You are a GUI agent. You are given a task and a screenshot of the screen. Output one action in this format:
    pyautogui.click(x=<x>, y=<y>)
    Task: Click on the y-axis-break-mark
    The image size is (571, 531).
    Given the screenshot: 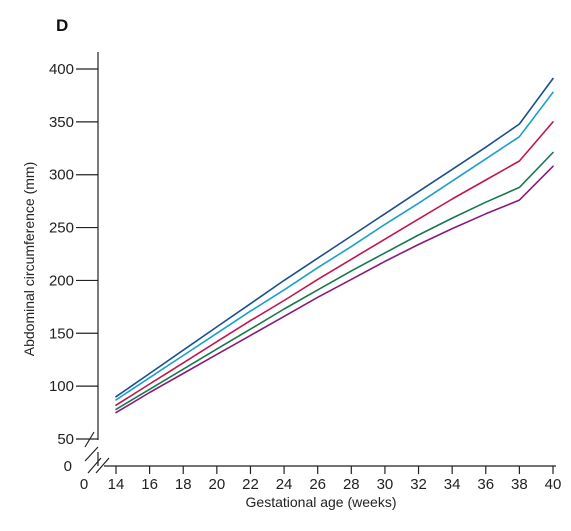 What is the action you would take?
    pyautogui.click(x=91, y=454)
    